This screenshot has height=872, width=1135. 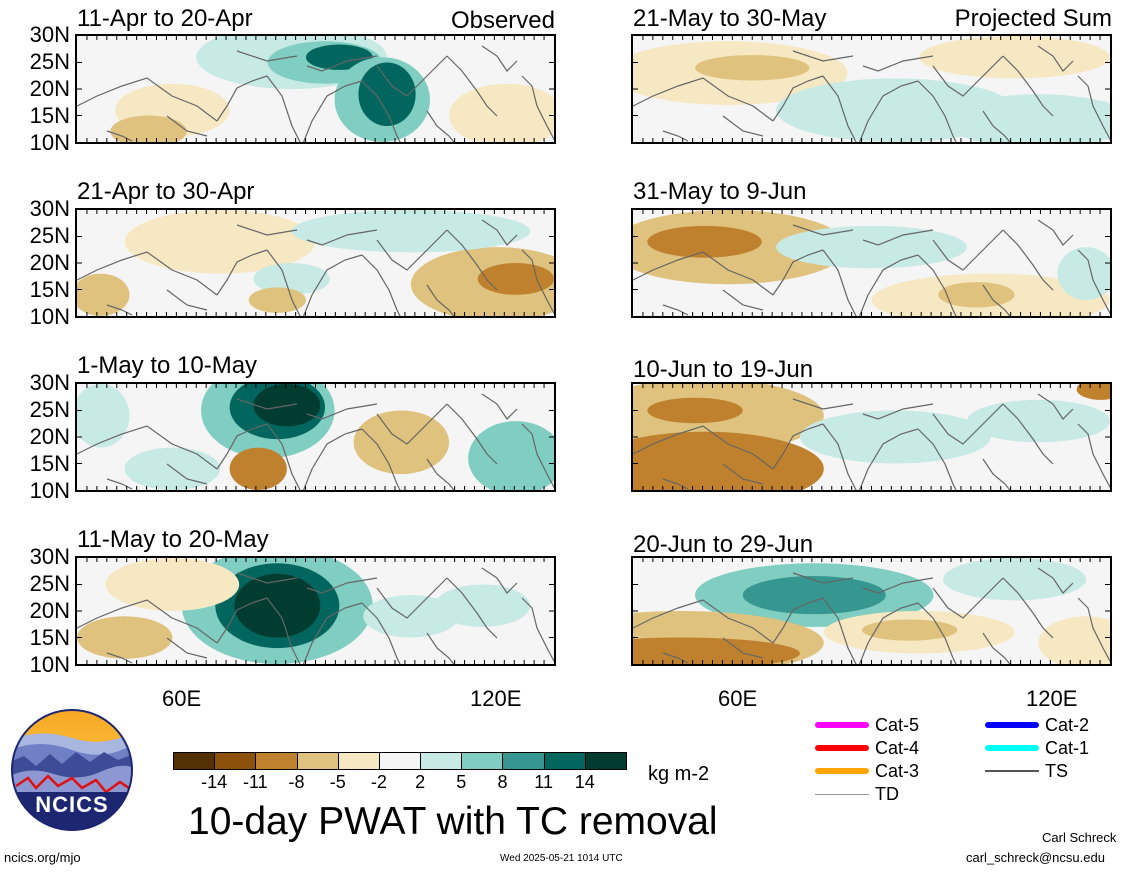 I want to click on source-url: ncics.org/mjo, so click(x=42, y=857).